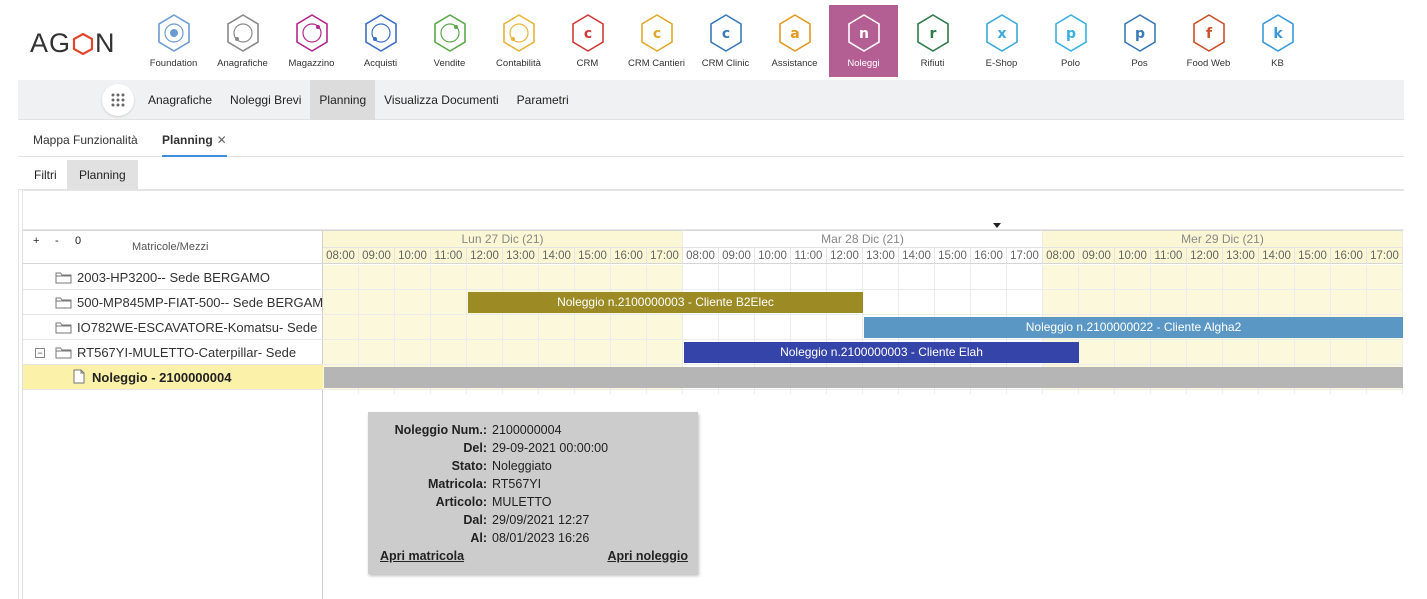 Image resolution: width=1427 pixels, height=599 pixels. What do you see at coordinates (449, 41) in the screenshot?
I see `module-vendite: Vendite` at bounding box center [449, 41].